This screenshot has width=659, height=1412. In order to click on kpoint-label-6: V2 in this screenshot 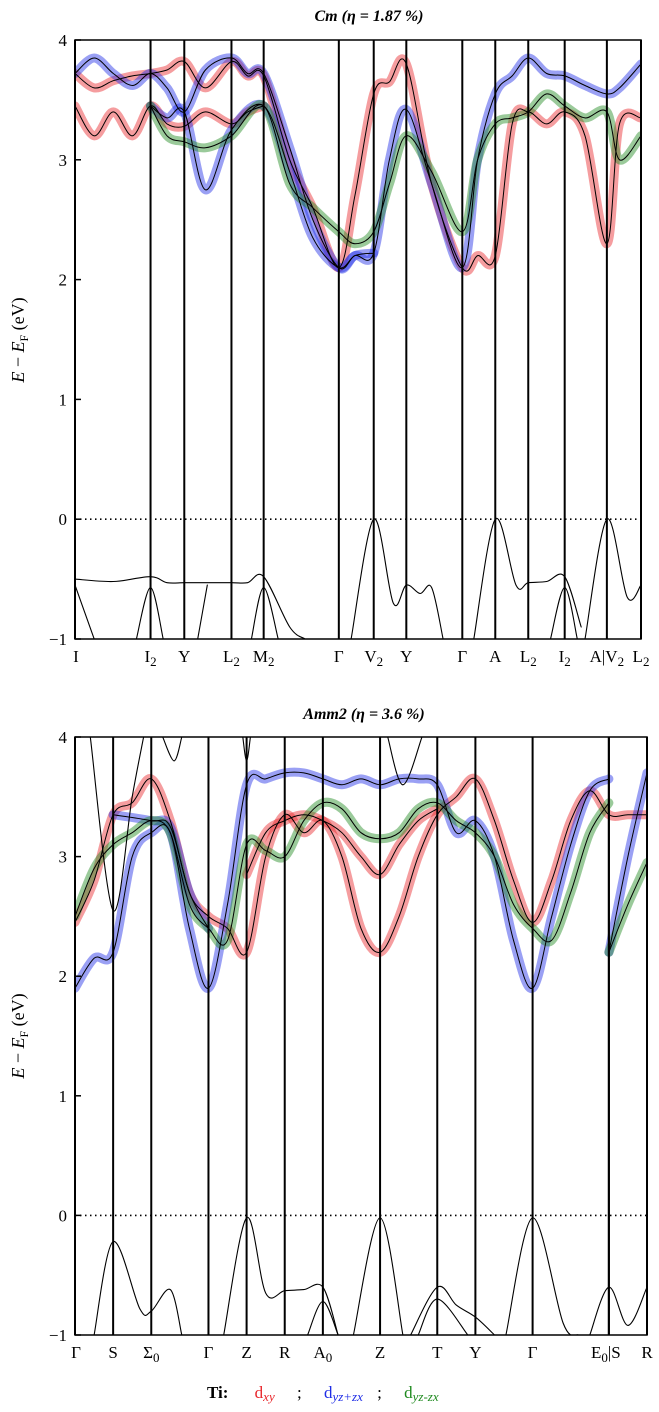, I will do `click(373, 658)`.